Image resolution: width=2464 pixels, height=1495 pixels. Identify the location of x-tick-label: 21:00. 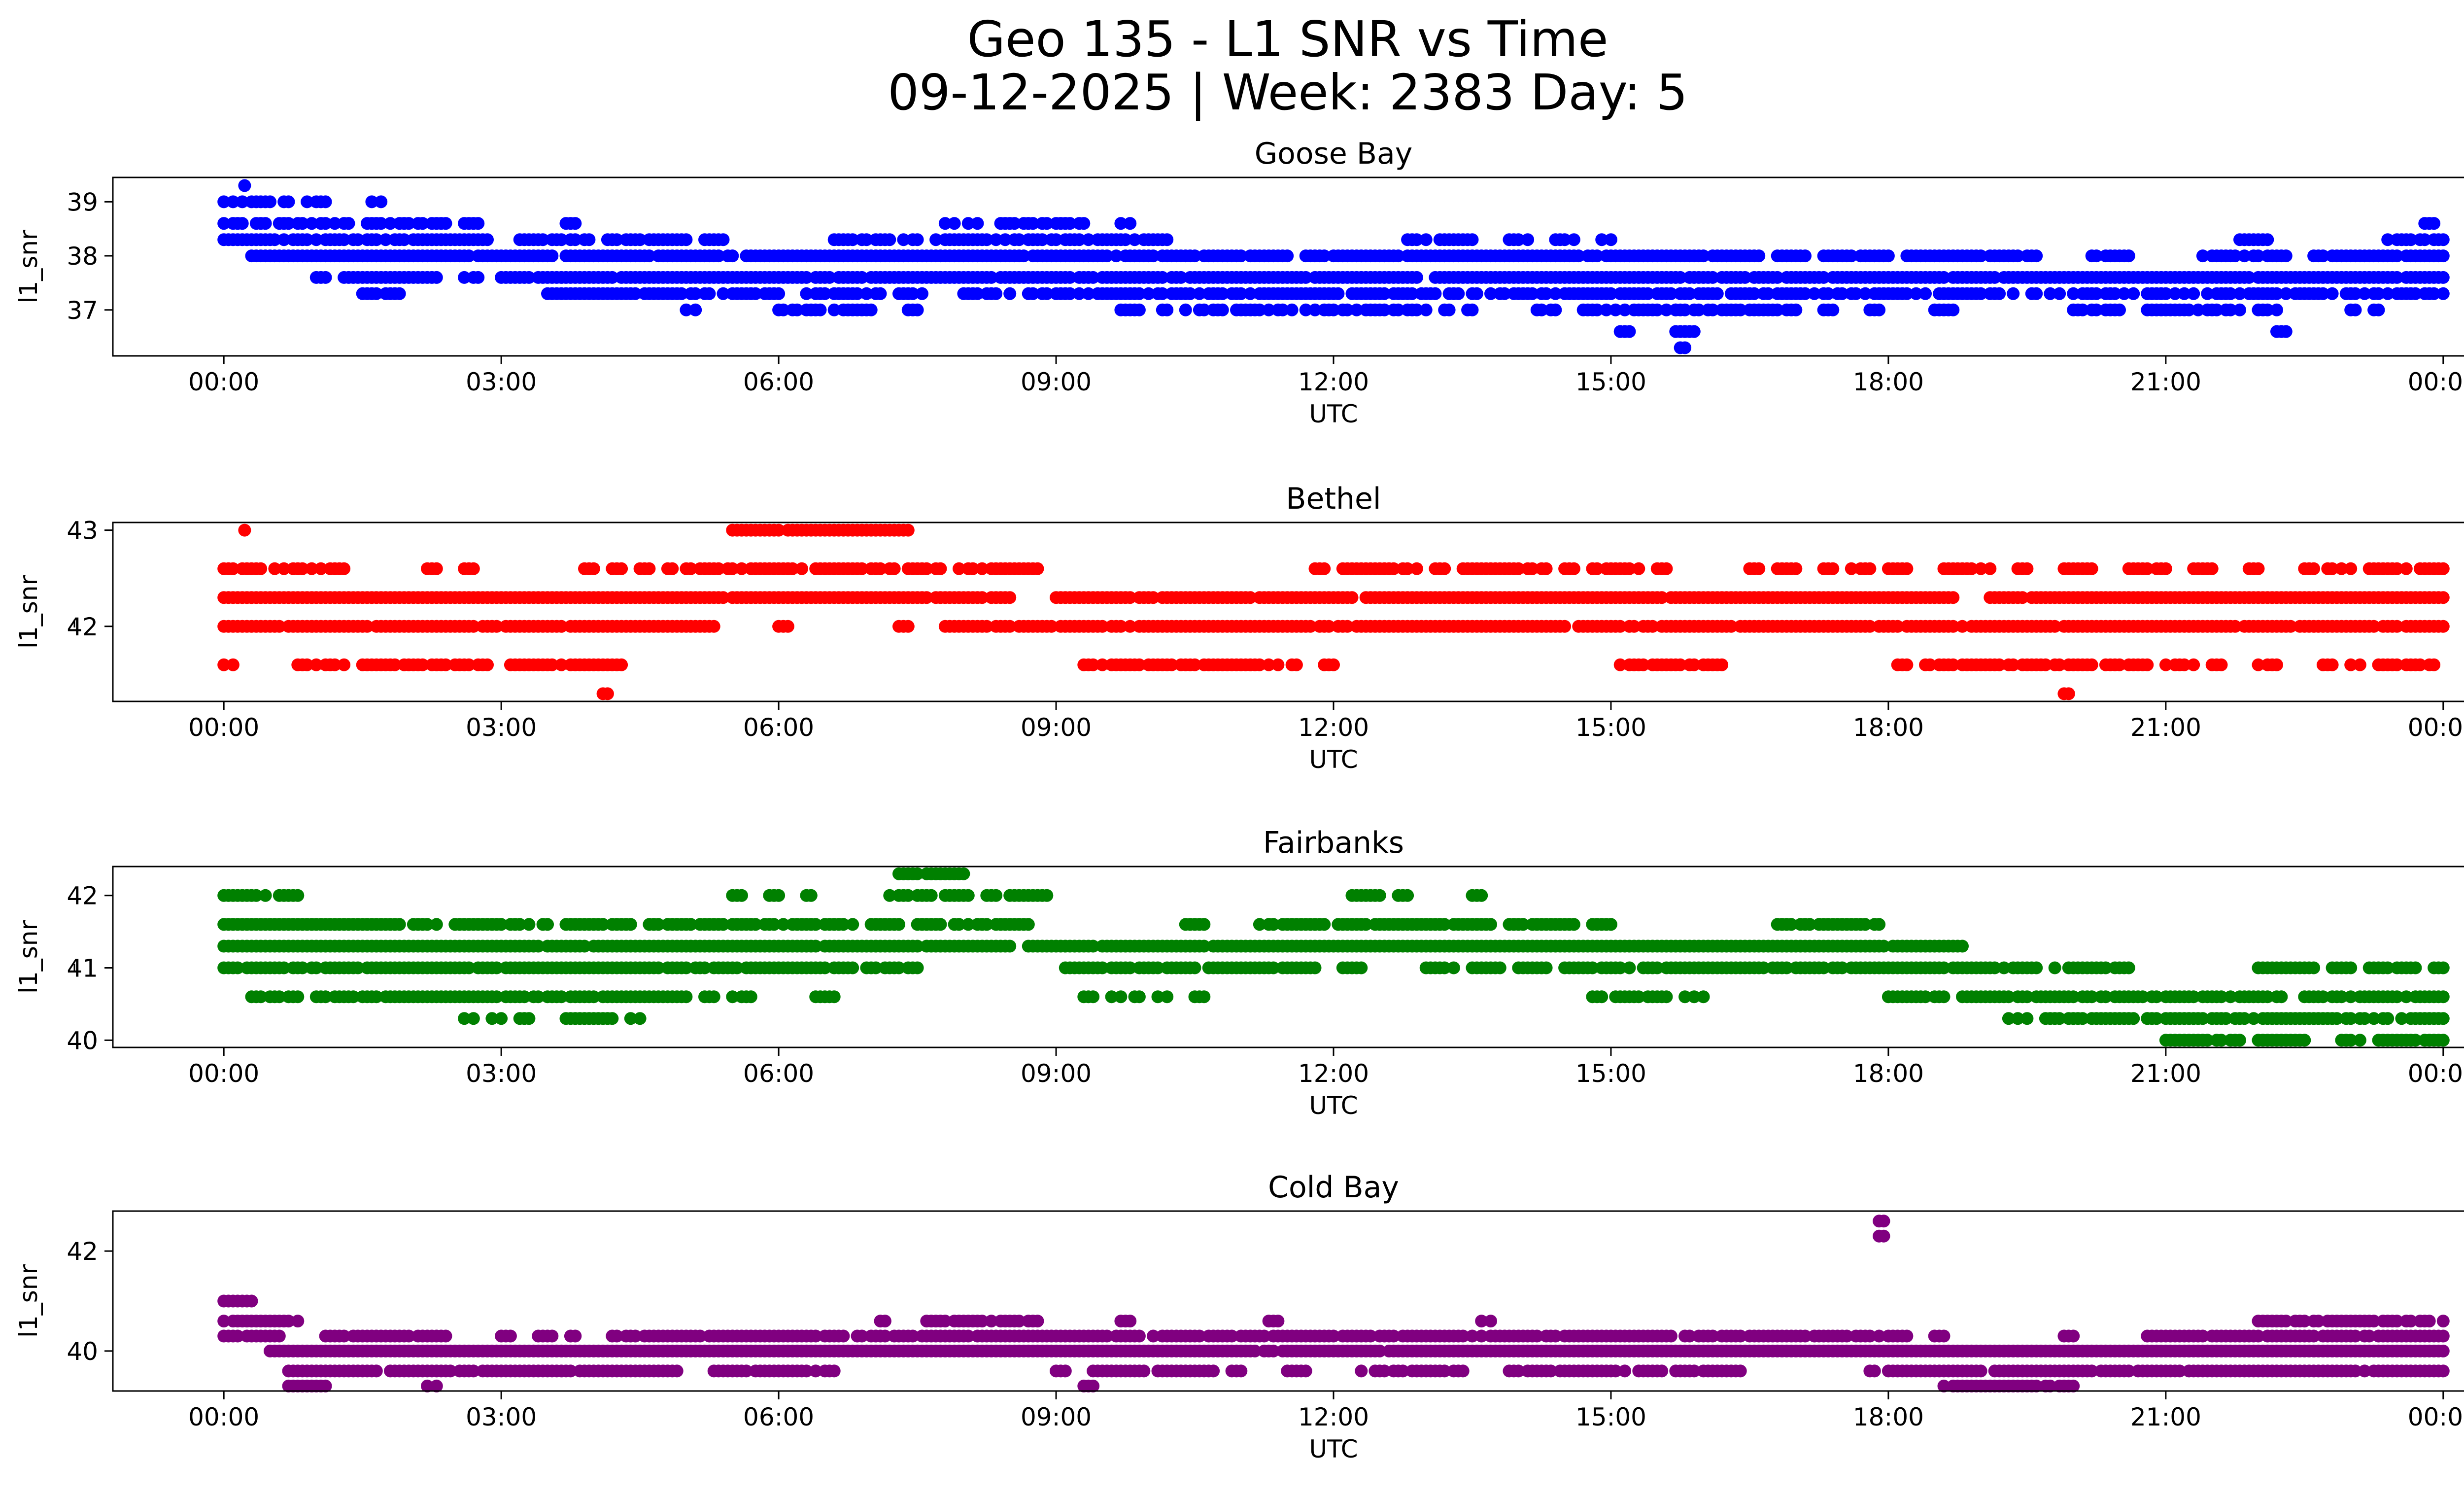
(2165, 382).